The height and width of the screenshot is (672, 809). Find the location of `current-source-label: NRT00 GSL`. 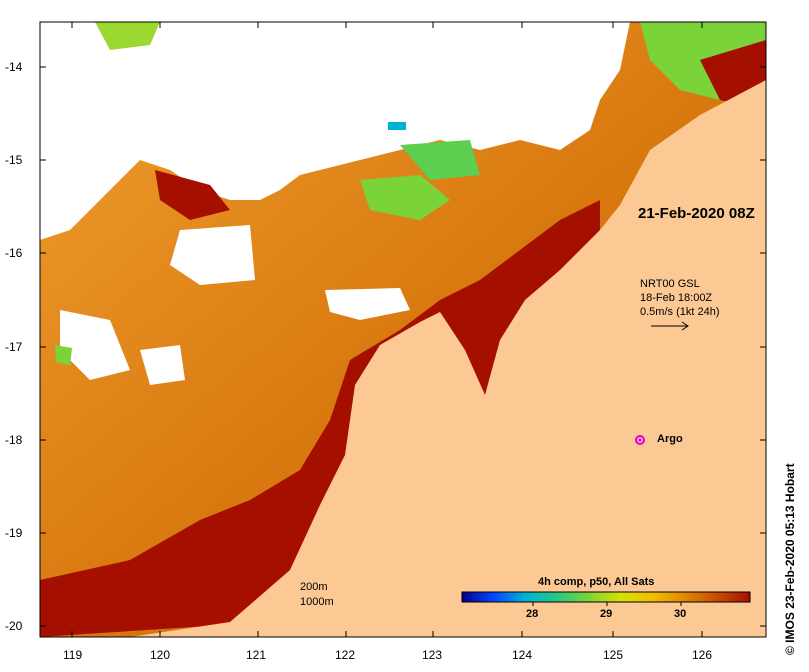

current-source-label: NRT00 GSL is located at coordinates (670, 284).